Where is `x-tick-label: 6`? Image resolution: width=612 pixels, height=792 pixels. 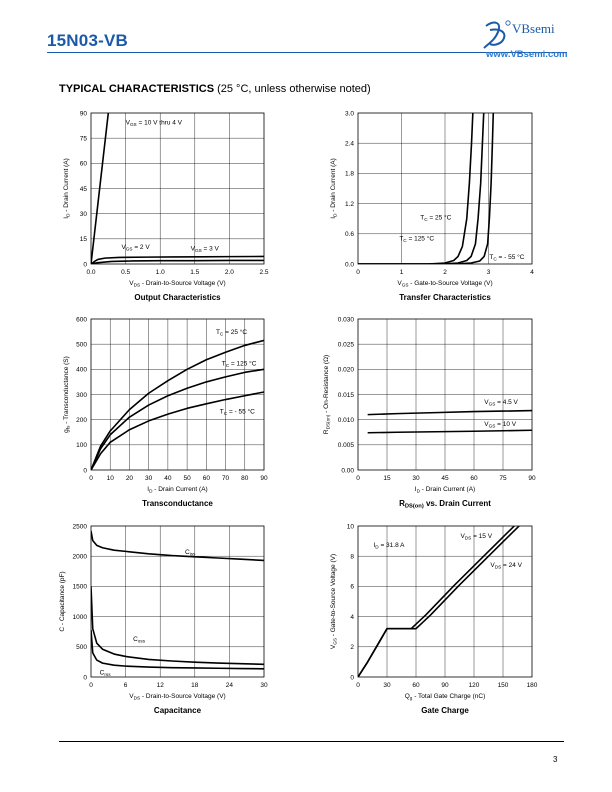
x-tick-label: 6 is located at coordinates (126, 685).